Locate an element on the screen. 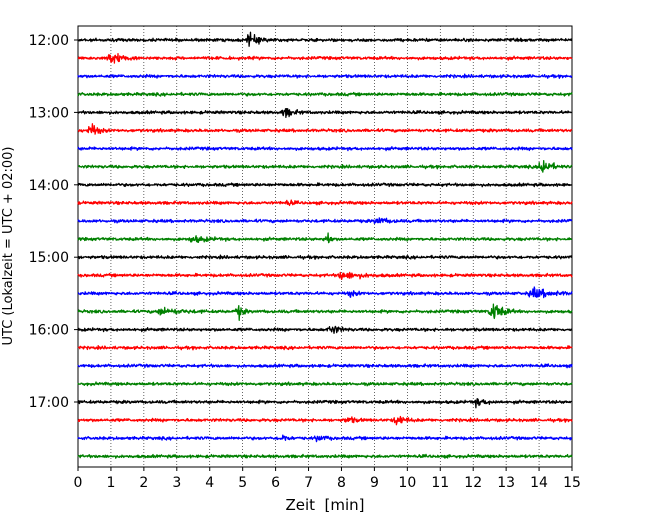  y-axis: 12:00 13:00 14:00 15:00 16:00 17:00 is located at coordinates (53, 222).